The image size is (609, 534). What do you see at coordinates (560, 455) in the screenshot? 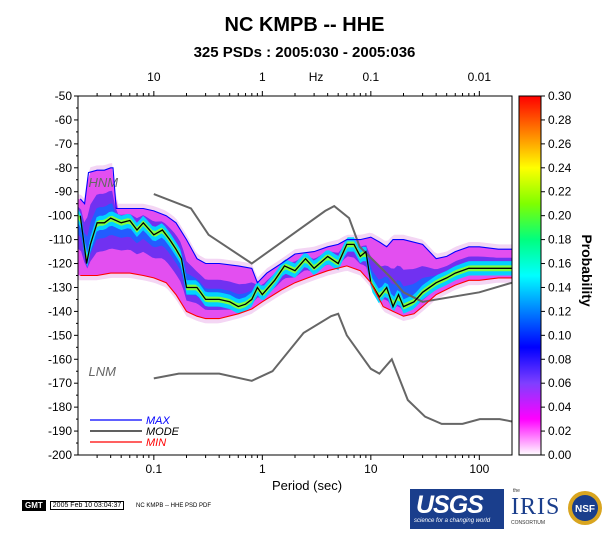
I see `colorbar-tick-label: 0.00` at bounding box center [560, 455].